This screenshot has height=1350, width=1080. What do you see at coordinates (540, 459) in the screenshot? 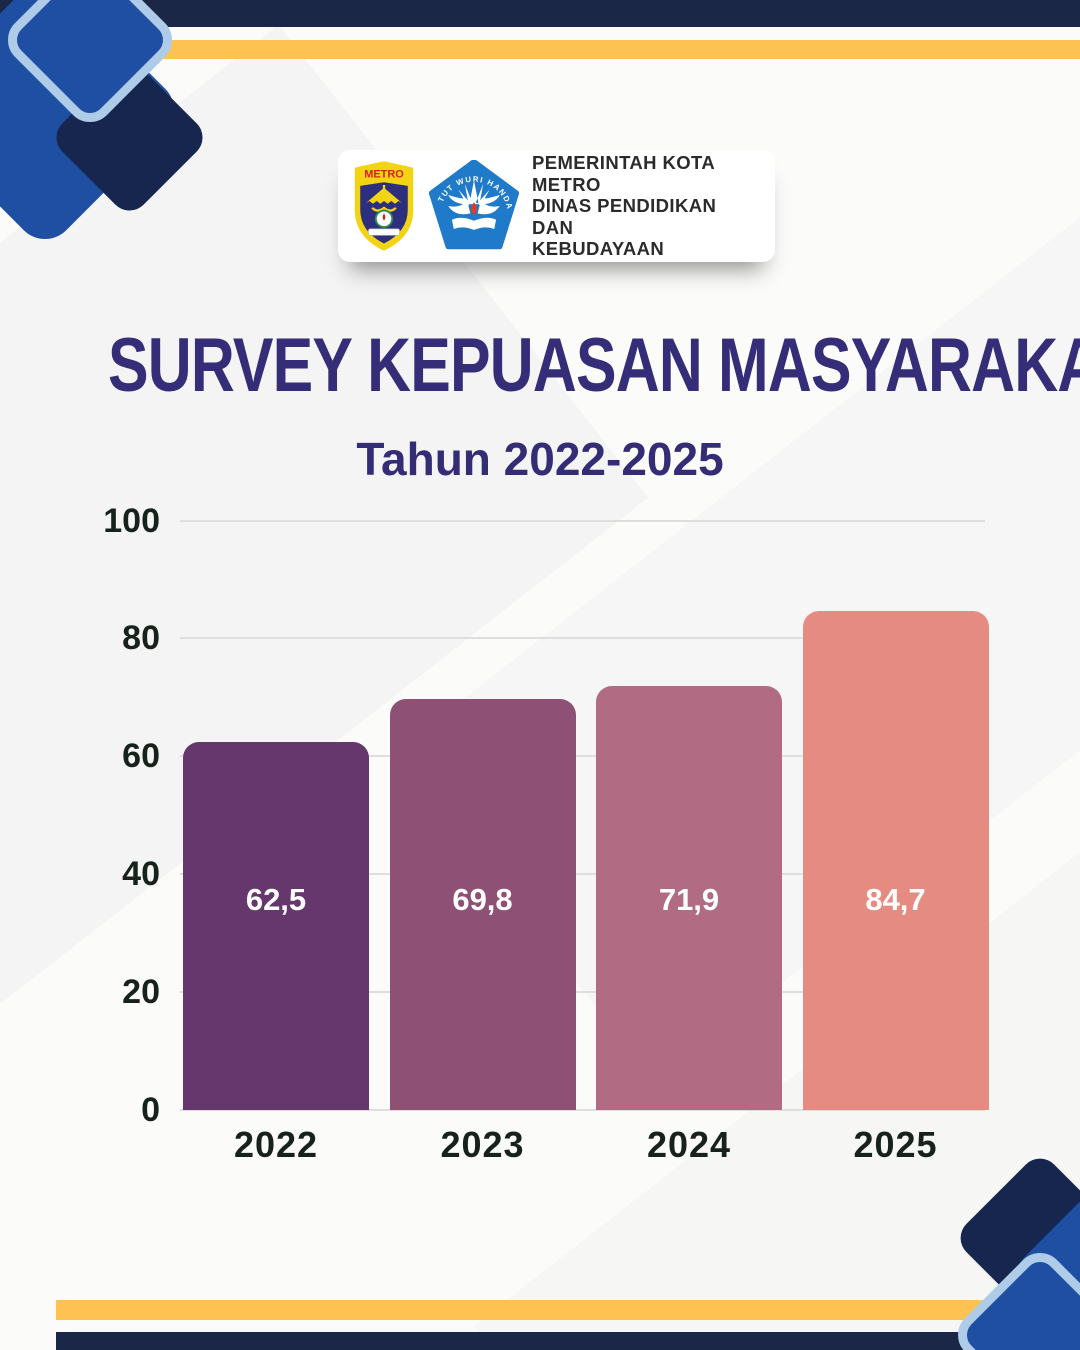
I see `page-subtitle: Tahun 2022-2025` at bounding box center [540, 459].